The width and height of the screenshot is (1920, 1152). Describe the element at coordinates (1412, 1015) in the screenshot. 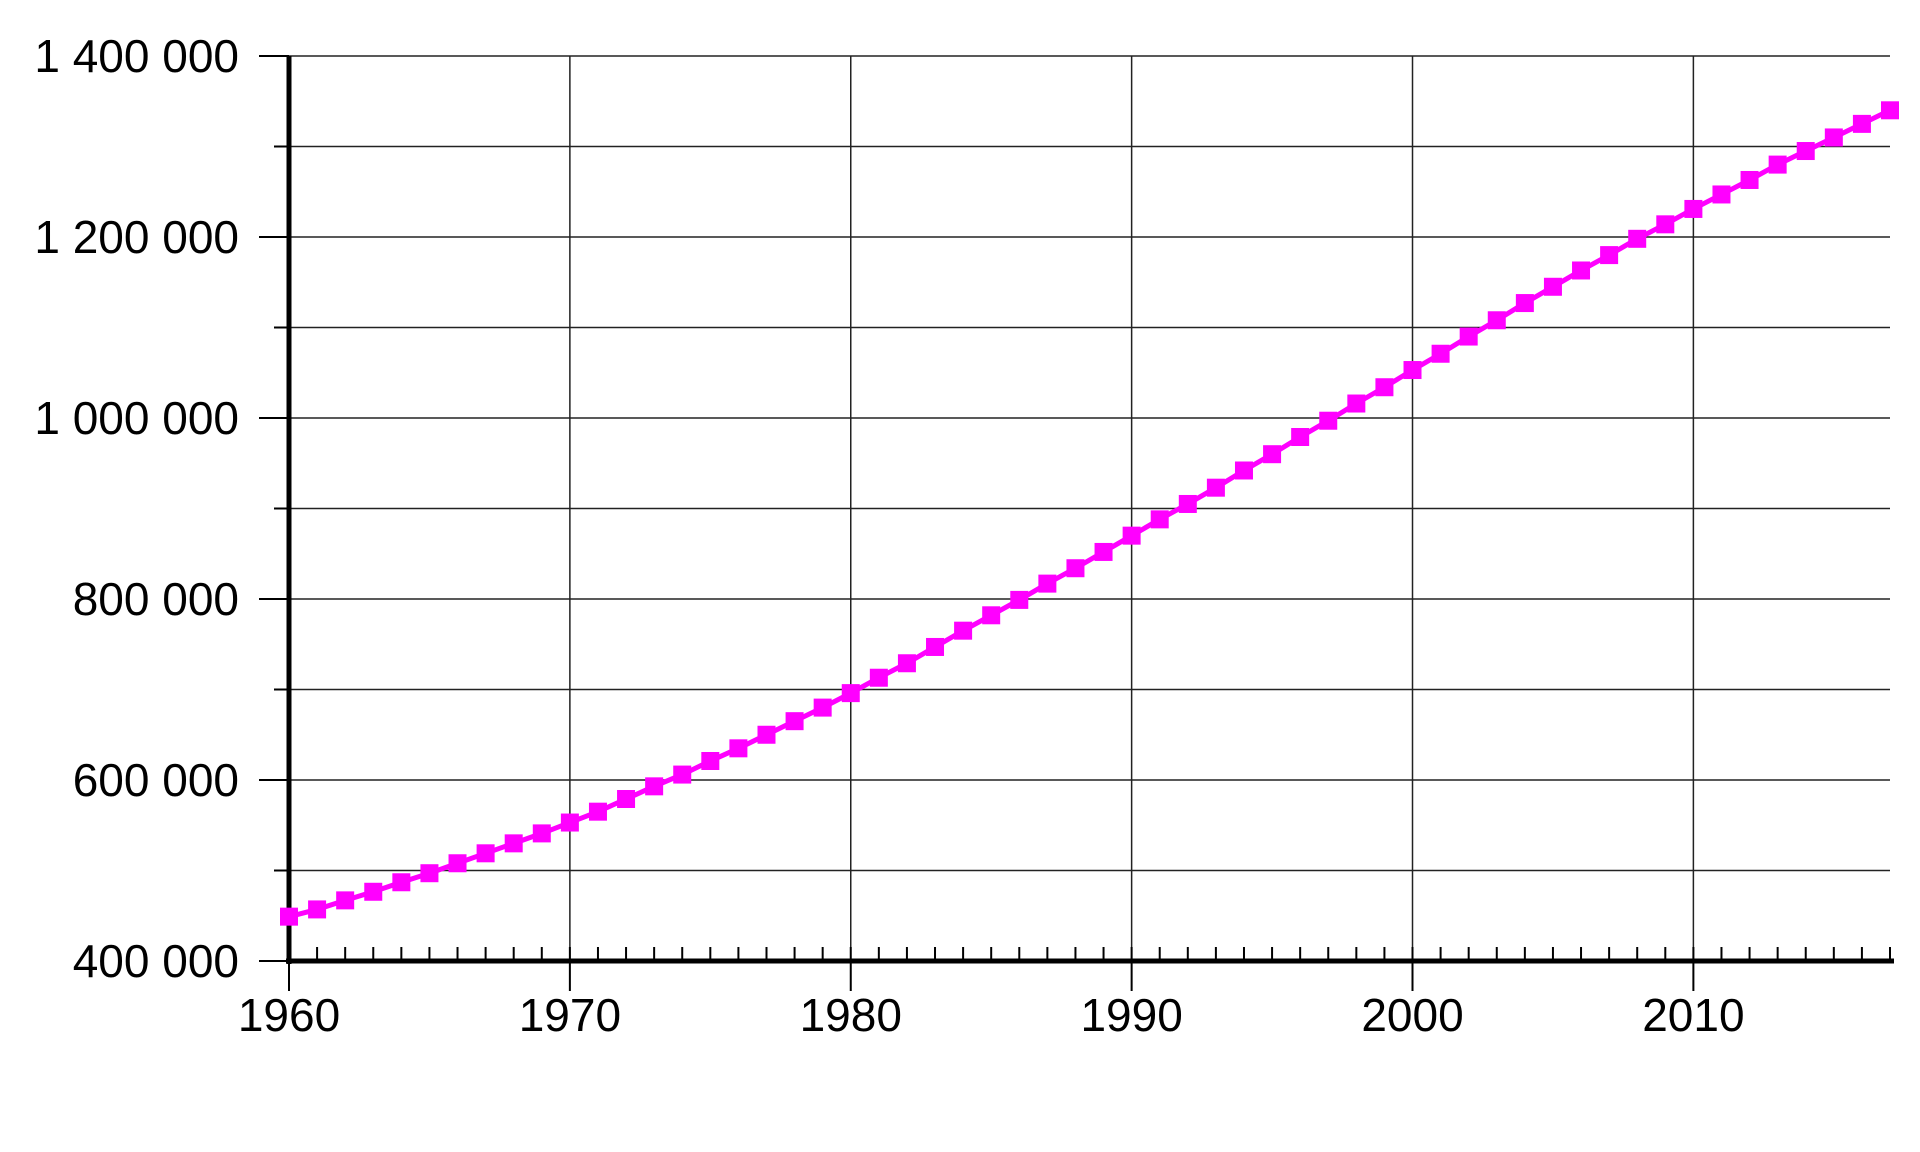

I see `x-tick-label: 2000` at that location.